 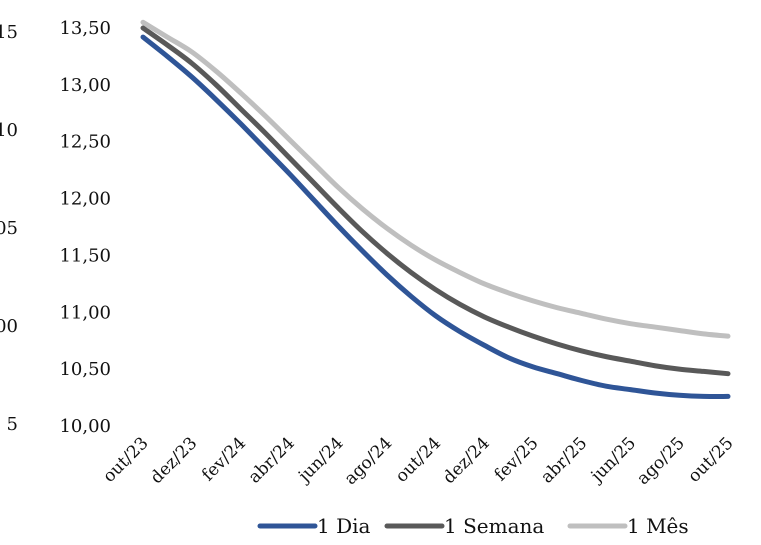 I want to click on y-tick-label: 11,00, so click(x=85, y=312).